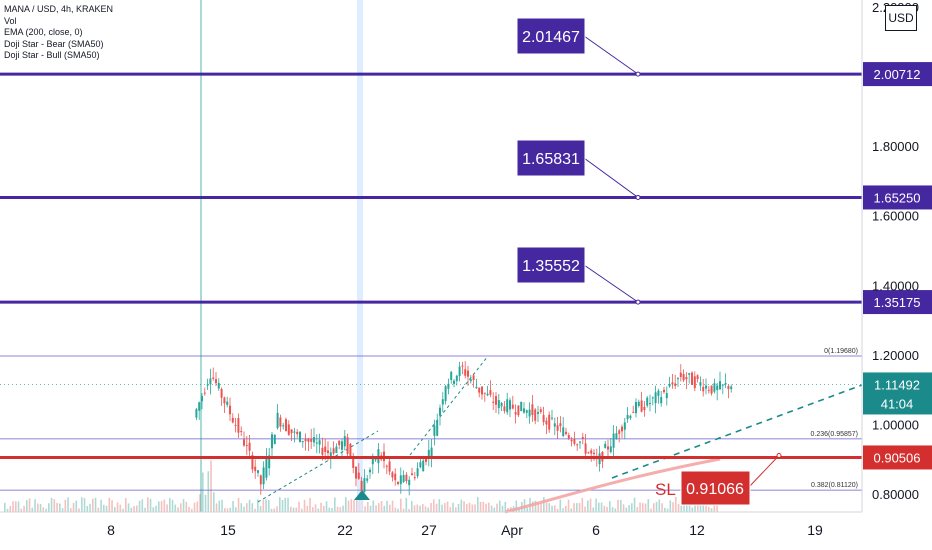  Describe the element at coordinates (815, 530) in the screenshot. I see `time-tick-7: 19` at that location.